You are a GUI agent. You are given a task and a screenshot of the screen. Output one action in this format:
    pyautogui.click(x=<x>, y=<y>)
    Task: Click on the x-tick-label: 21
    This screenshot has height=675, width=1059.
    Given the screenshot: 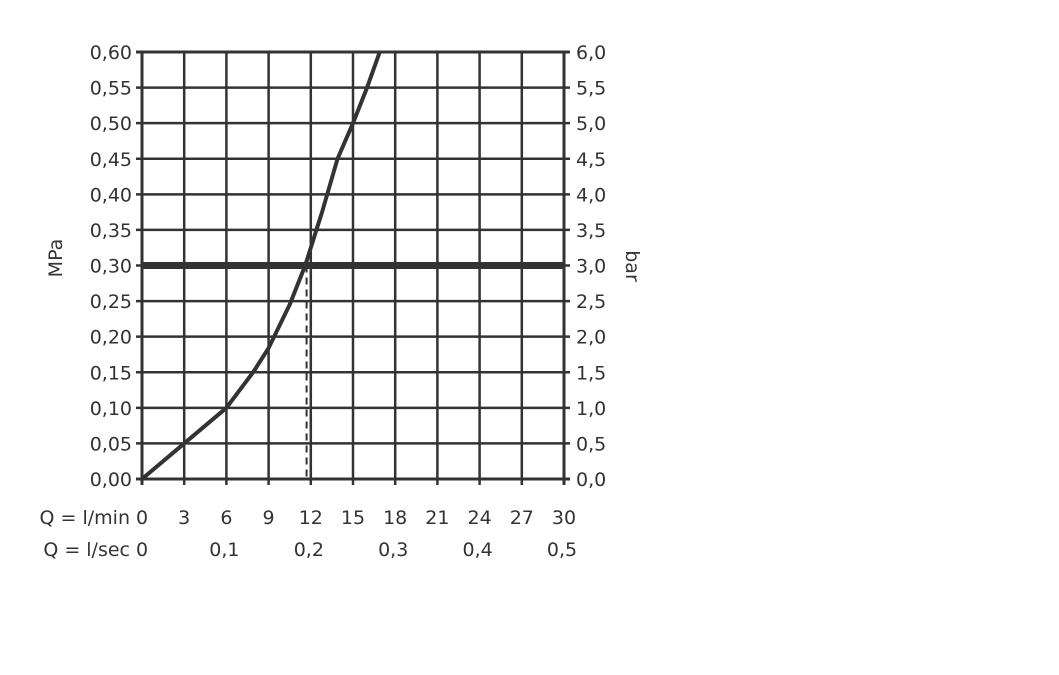 What is the action you would take?
    pyautogui.click(x=437, y=518)
    